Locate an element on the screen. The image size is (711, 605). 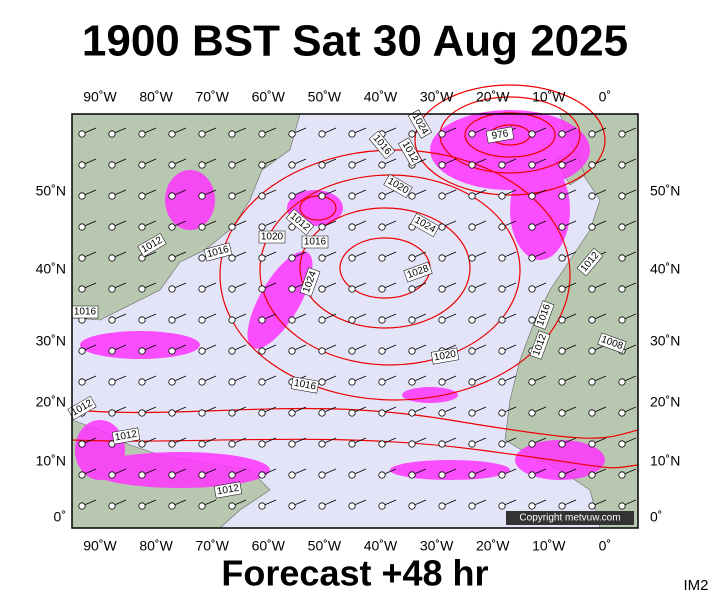
isobar-label: 1012 is located at coordinates (228, 490).